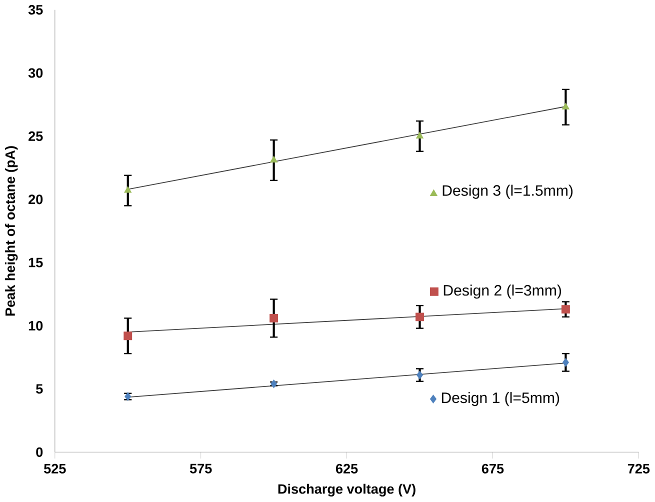  What do you see at coordinates (35, 10) in the screenshot?
I see `y-tick-label: 35` at bounding box center [35, 10].